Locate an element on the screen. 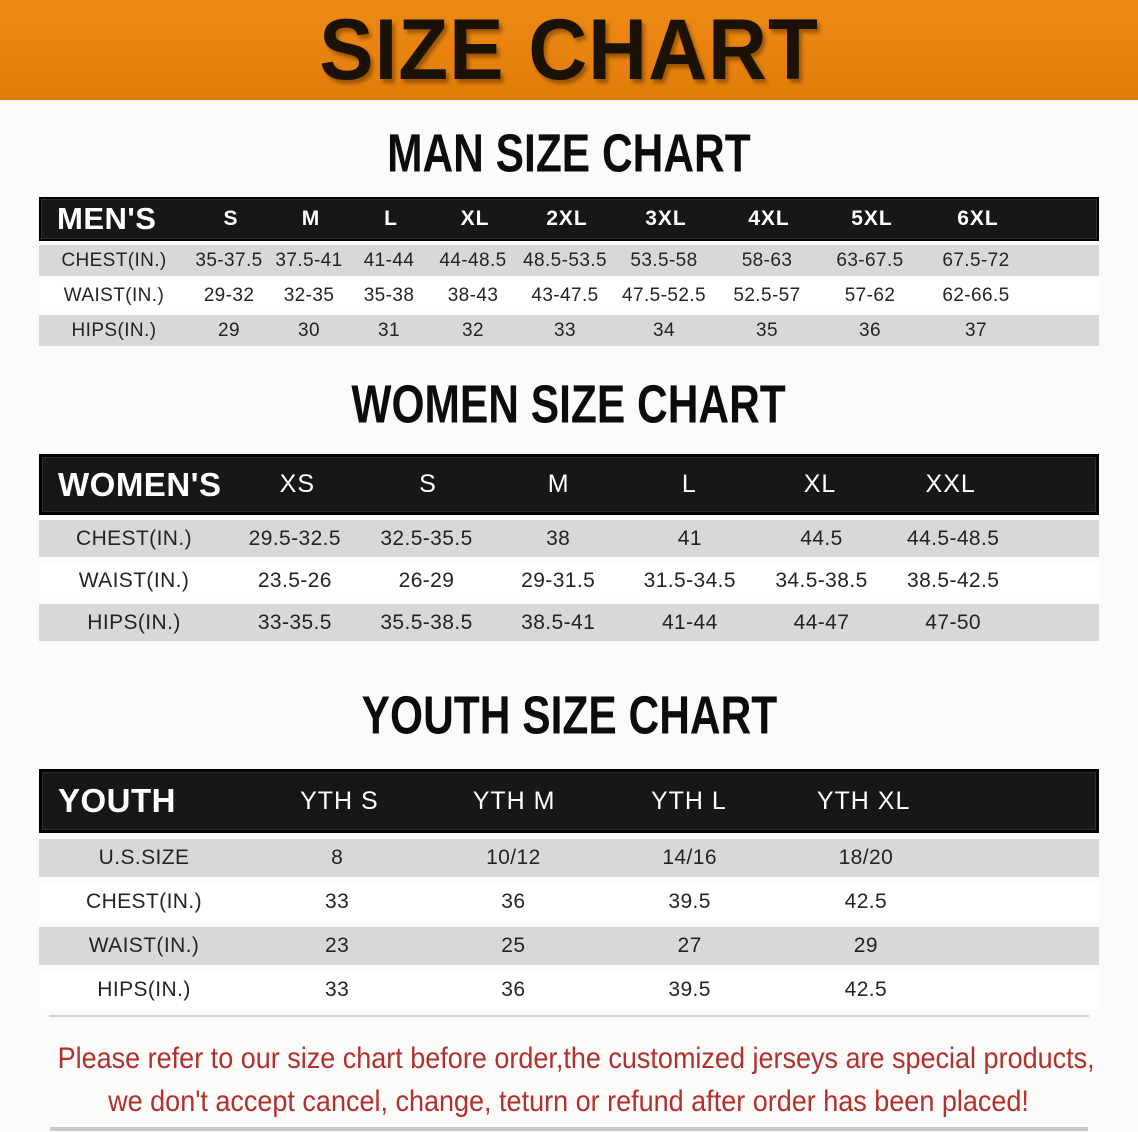 This screenshot has width=1138, height=1132. table-cell: 67.5-72 is located at coordinates (976, 260).